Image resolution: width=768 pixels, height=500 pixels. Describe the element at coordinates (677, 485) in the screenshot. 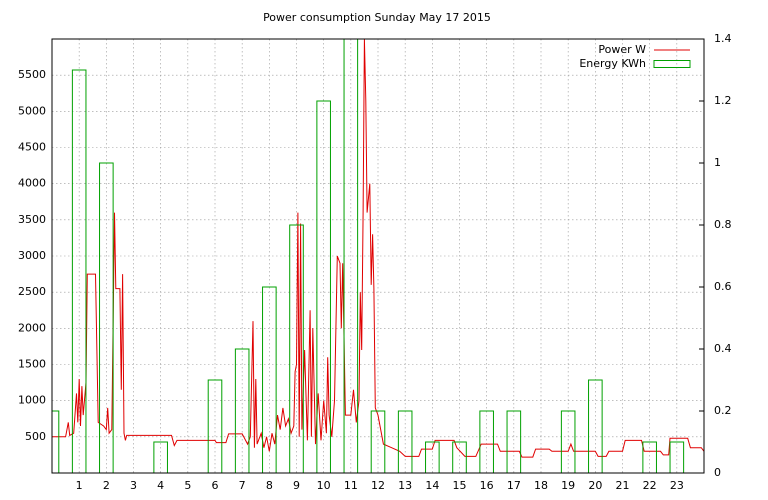

I see `x-tick-label: 23` at that location.